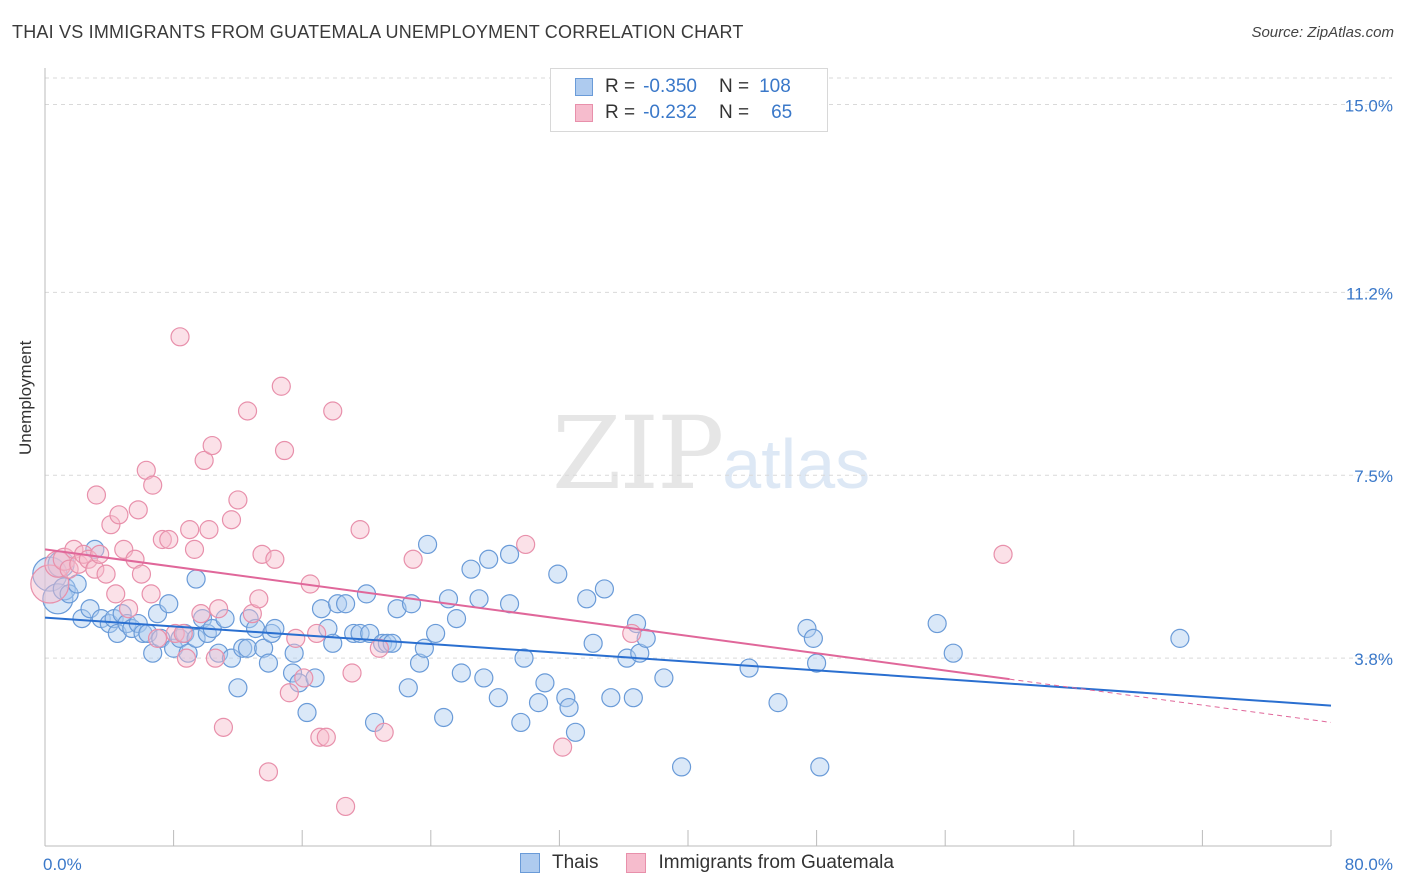 This screenshot has height=892, width=1406. I want to click on watermark: ZIPatlas, so click(711, 453).